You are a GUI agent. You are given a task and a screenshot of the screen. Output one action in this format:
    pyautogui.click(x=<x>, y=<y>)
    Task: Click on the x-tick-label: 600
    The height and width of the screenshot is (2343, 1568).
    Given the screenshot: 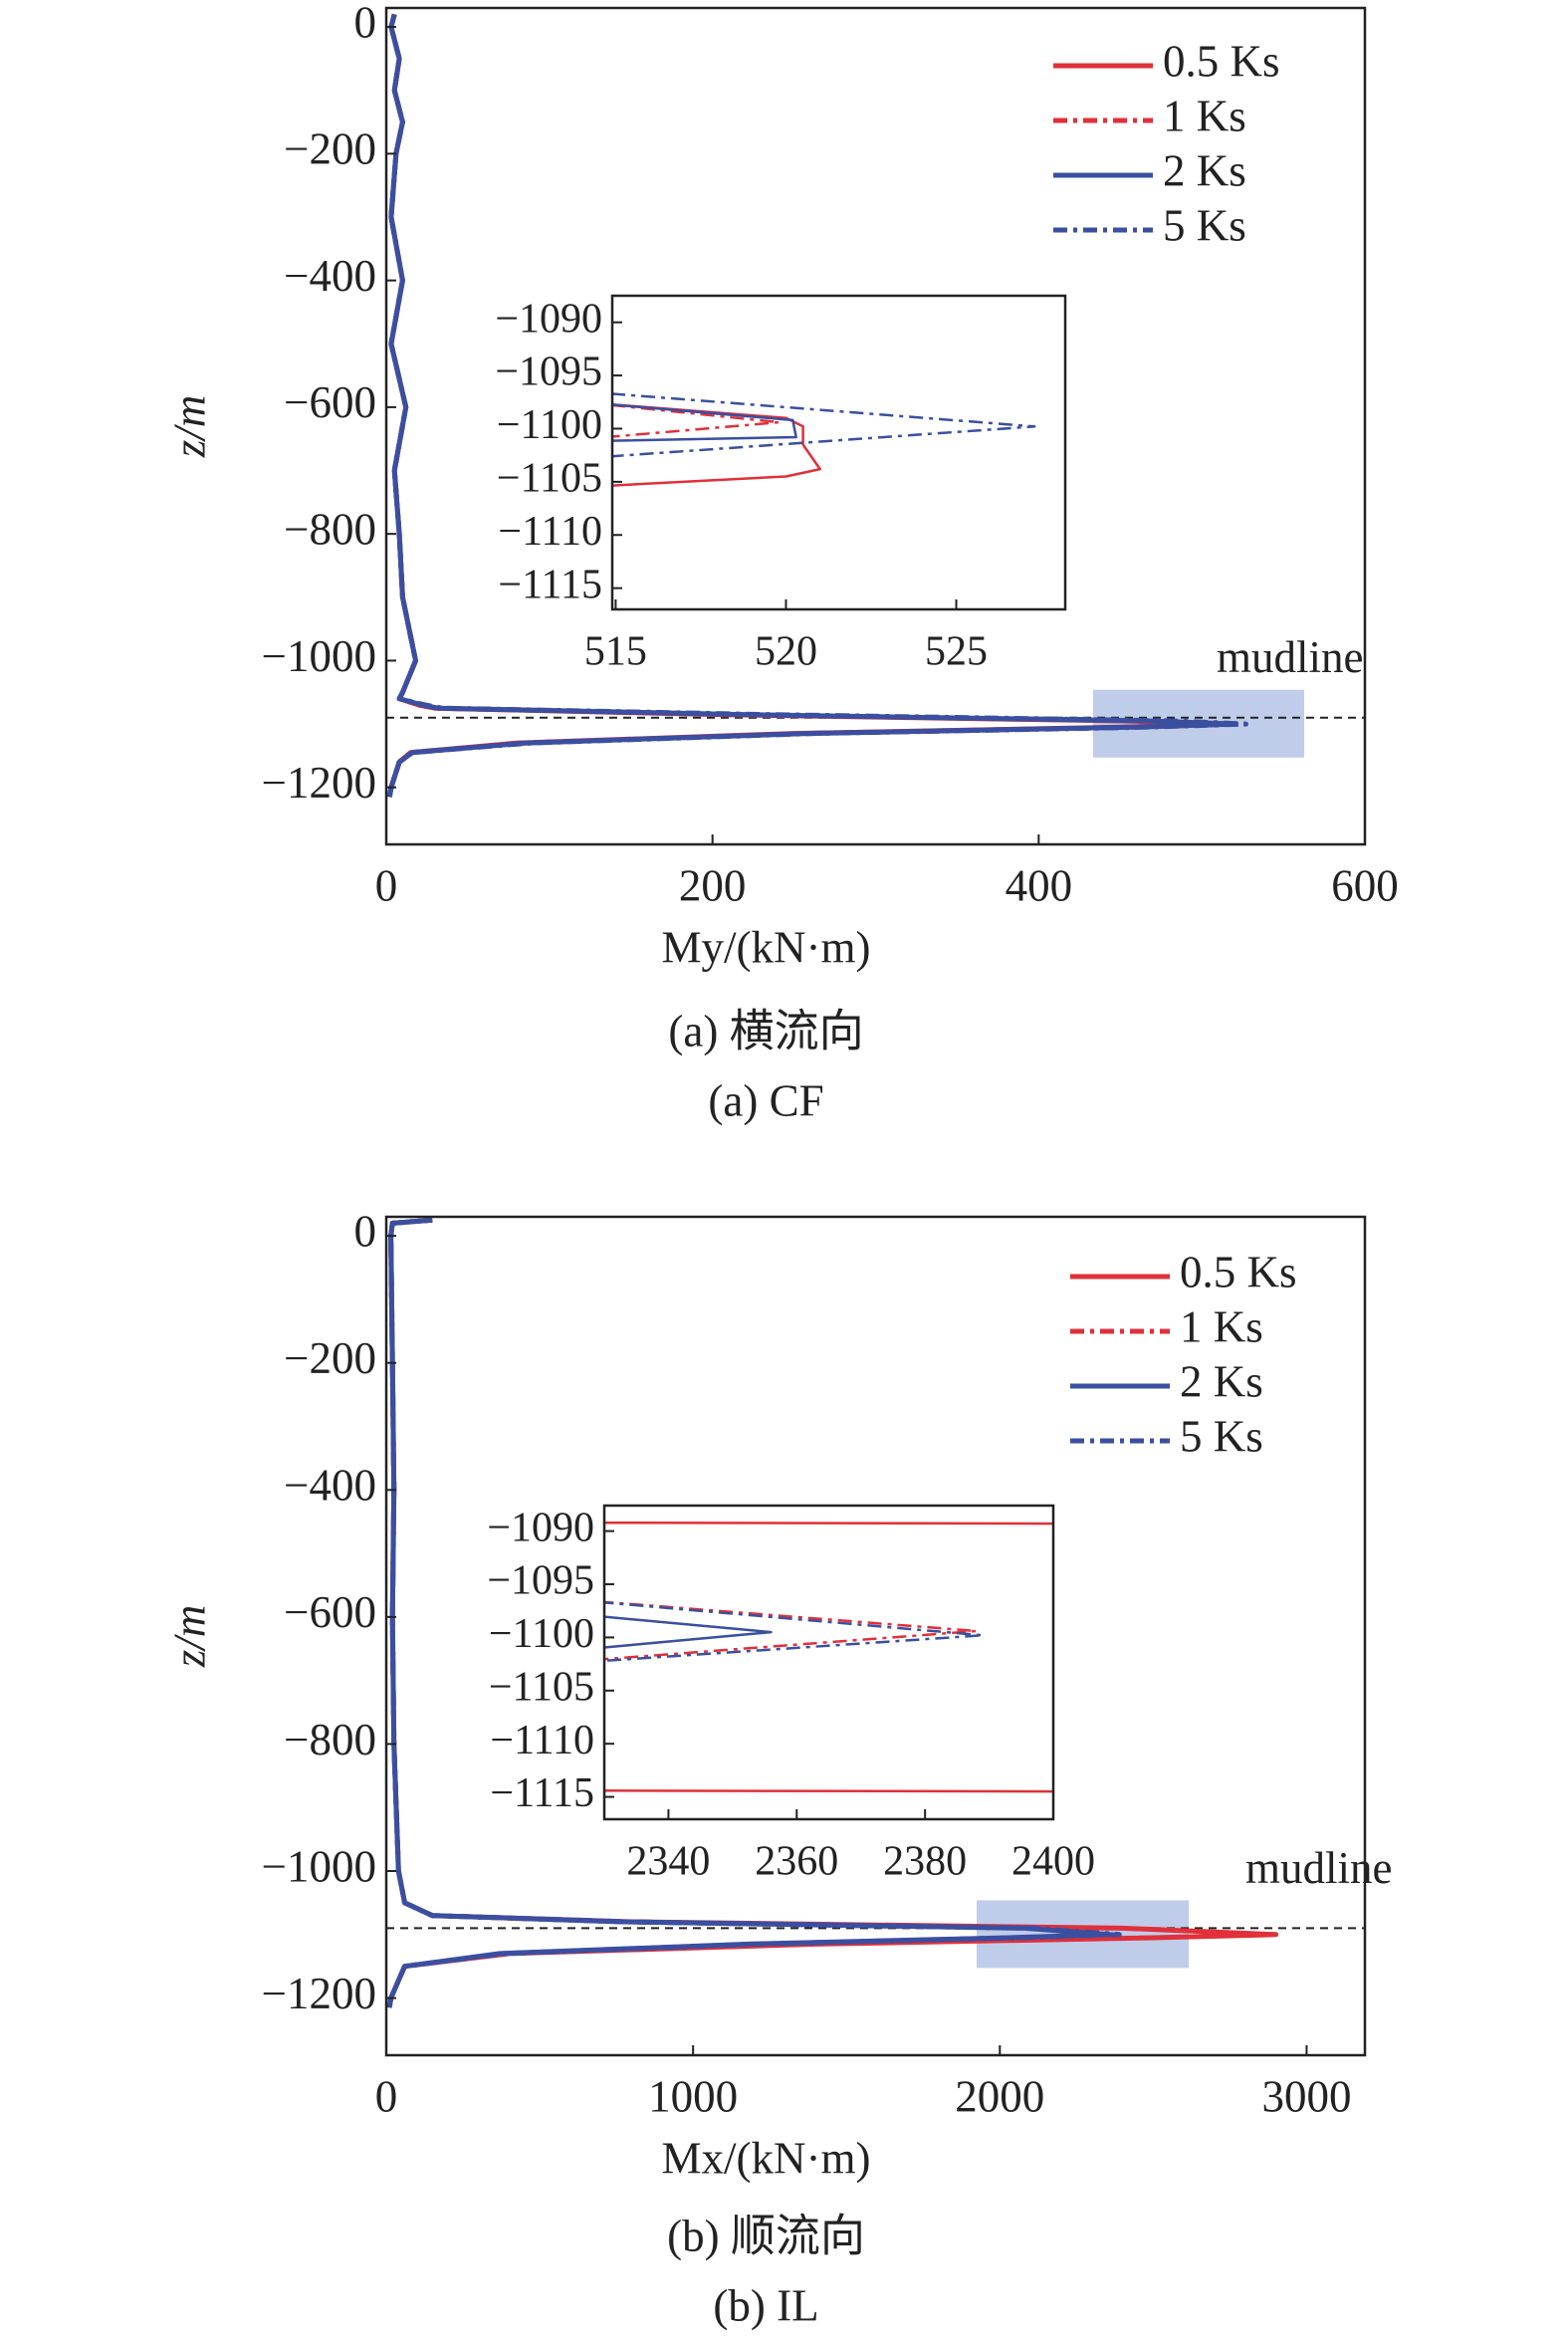 What is the action you would take?
    pyautogui.click(x=1365, y=885)
    